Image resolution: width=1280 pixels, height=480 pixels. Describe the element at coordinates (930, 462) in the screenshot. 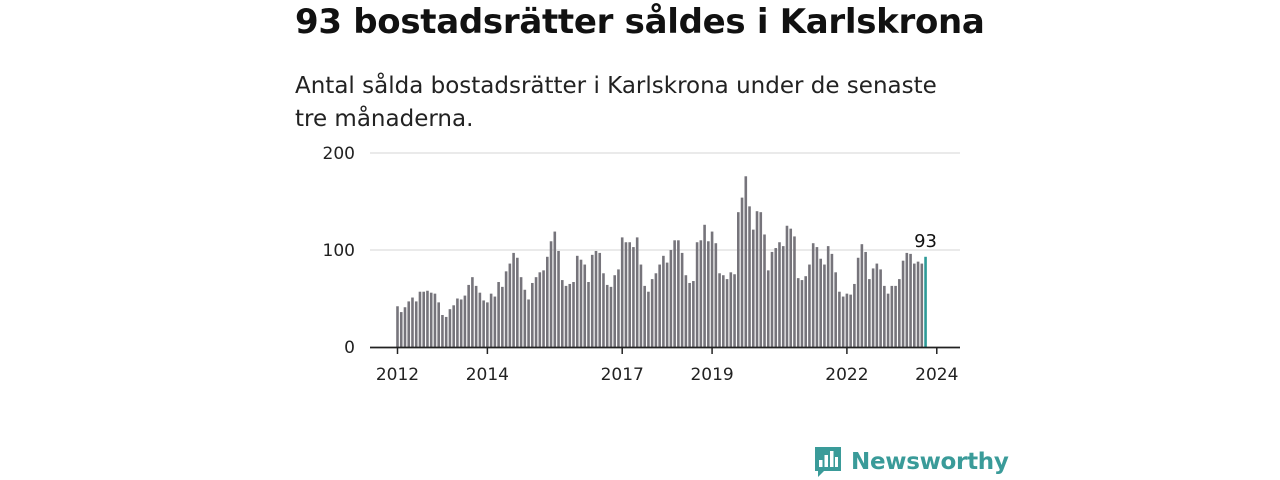

I see `brand-name: Newsworthy` at that location.